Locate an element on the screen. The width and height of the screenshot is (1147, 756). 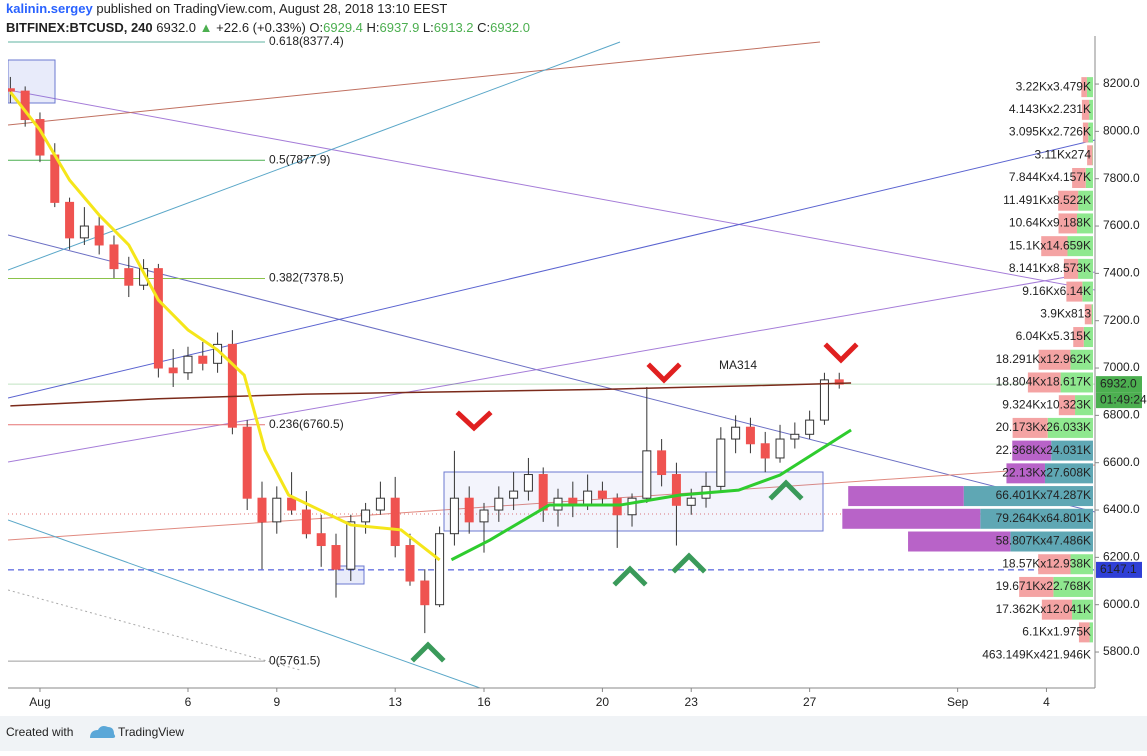
x-tick-label: 23 is located at coordinates (692, 702).